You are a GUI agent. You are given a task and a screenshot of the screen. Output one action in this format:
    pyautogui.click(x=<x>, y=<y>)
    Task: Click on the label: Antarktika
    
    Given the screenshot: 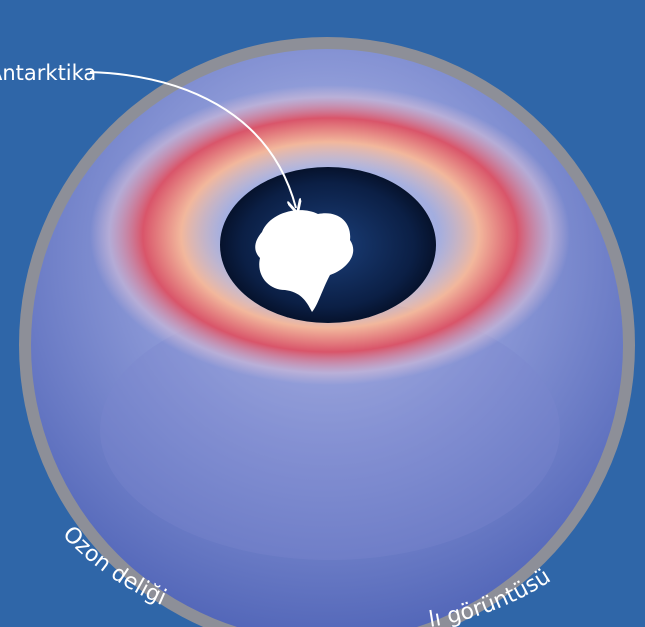 What is the action you would take?
    pyautogui.click(x=48, y=73)
    